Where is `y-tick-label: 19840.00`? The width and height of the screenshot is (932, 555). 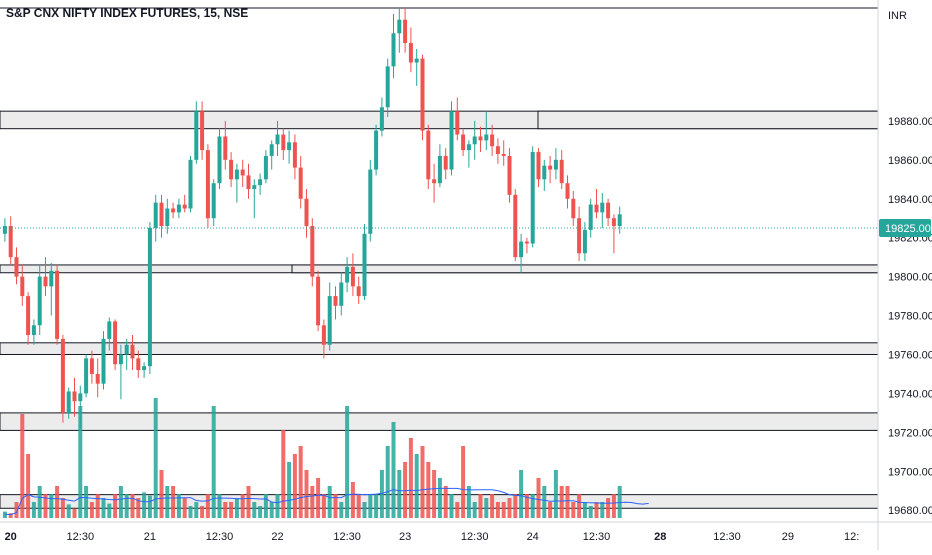
y-tick-label: 19840.00 is located at coordinates (910, 200).